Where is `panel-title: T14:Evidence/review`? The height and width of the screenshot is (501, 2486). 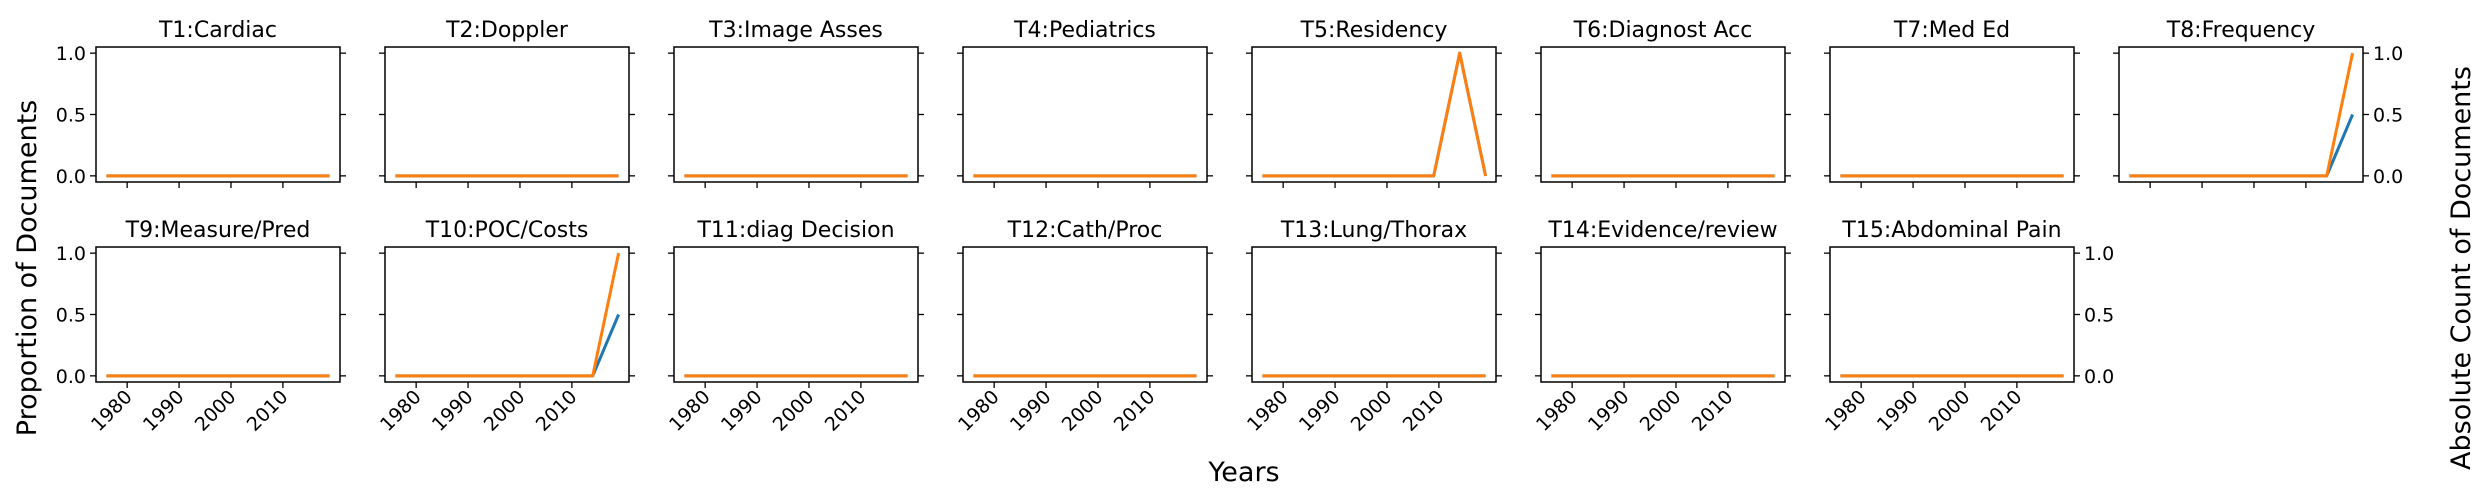 panel-title: T14:Evidence/review is located at coordinates (1662, 230).